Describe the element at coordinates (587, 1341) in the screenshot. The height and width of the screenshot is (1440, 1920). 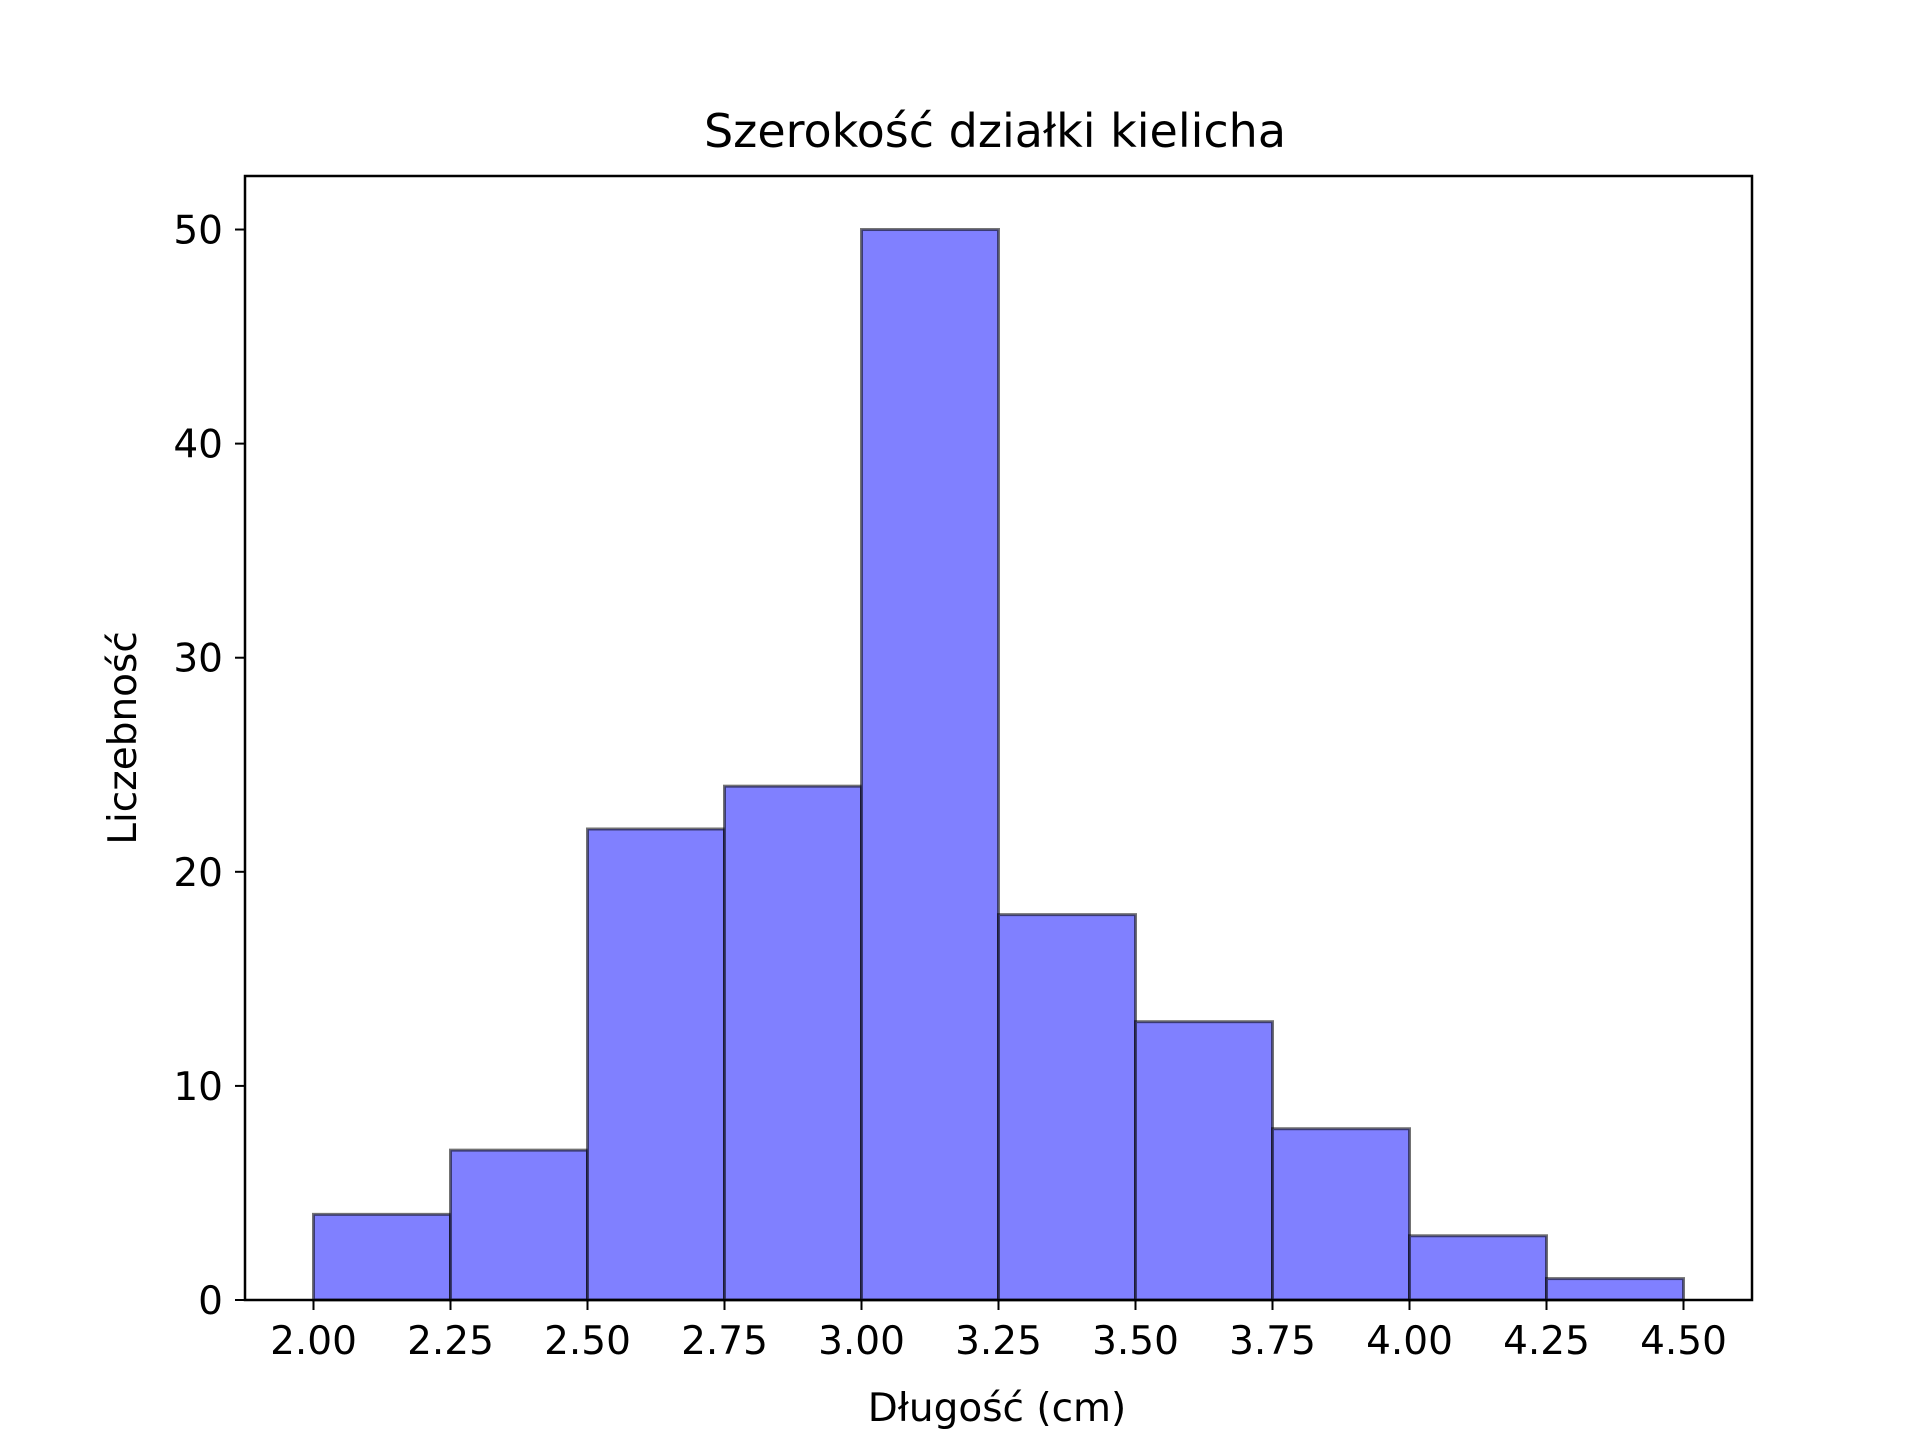
I see `x-tick-label: 2.50` at that location.